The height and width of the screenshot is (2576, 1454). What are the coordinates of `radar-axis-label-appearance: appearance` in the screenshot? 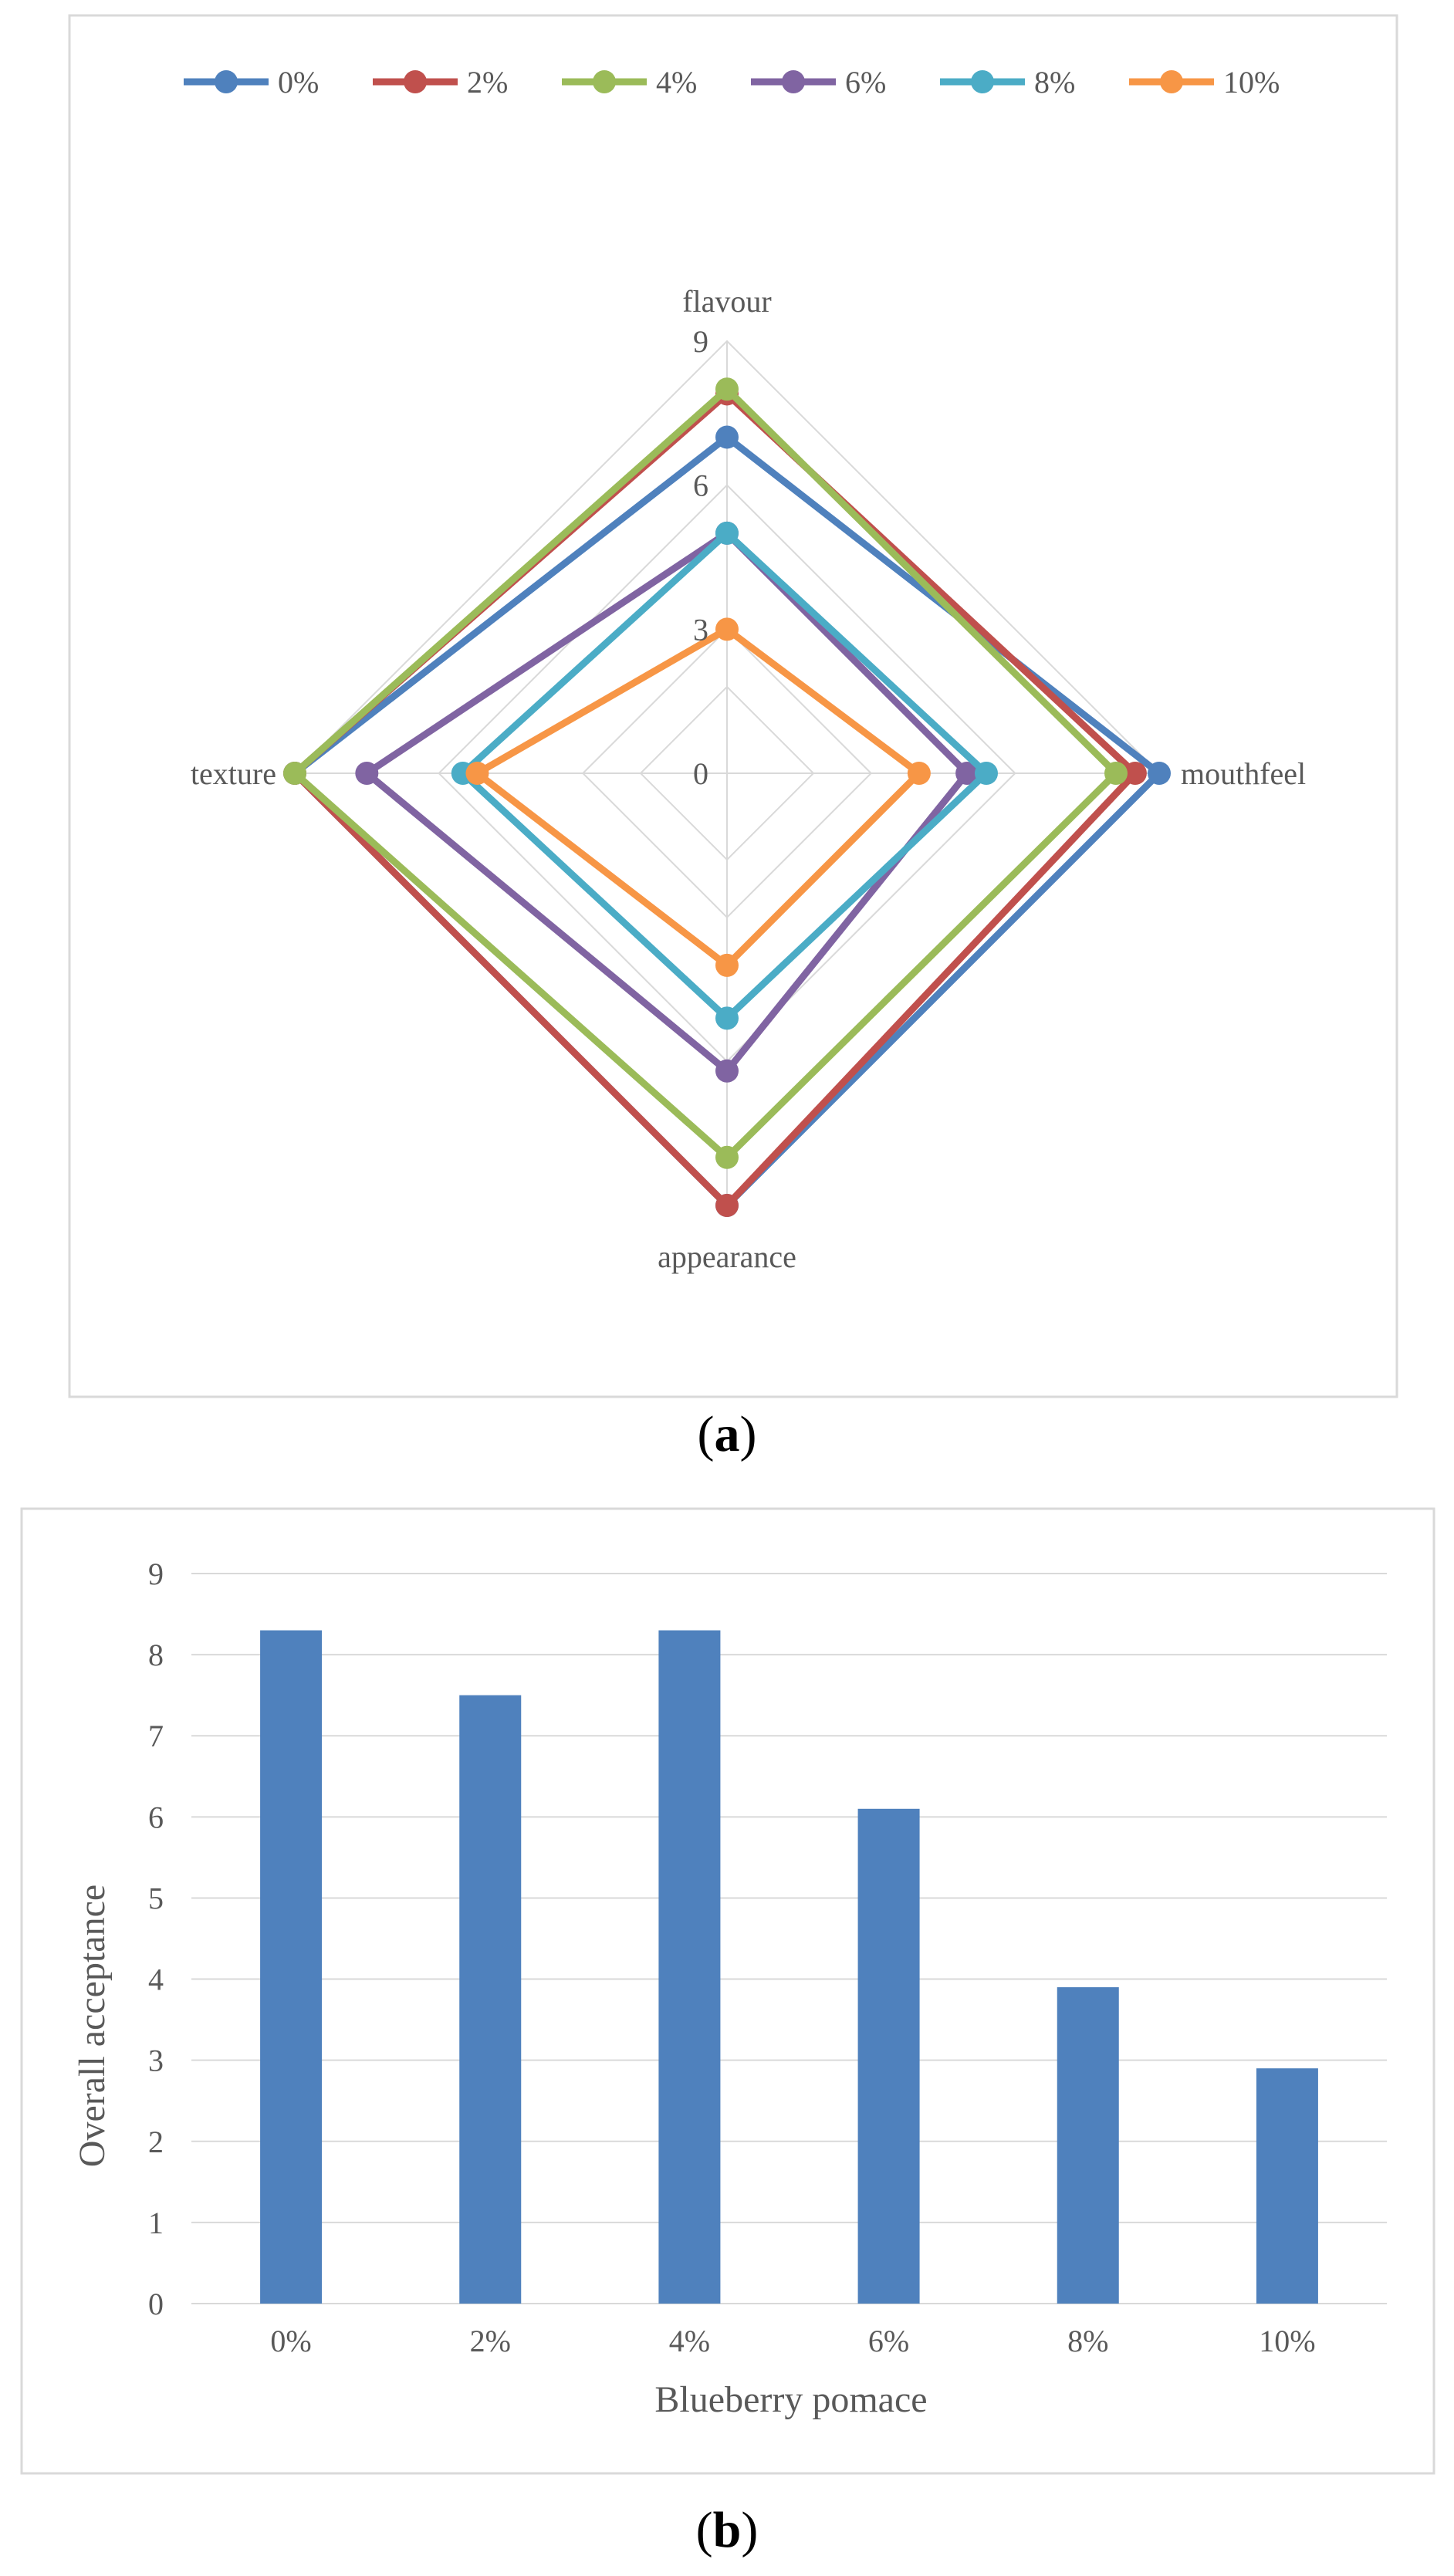 It's located at (727, 1256).